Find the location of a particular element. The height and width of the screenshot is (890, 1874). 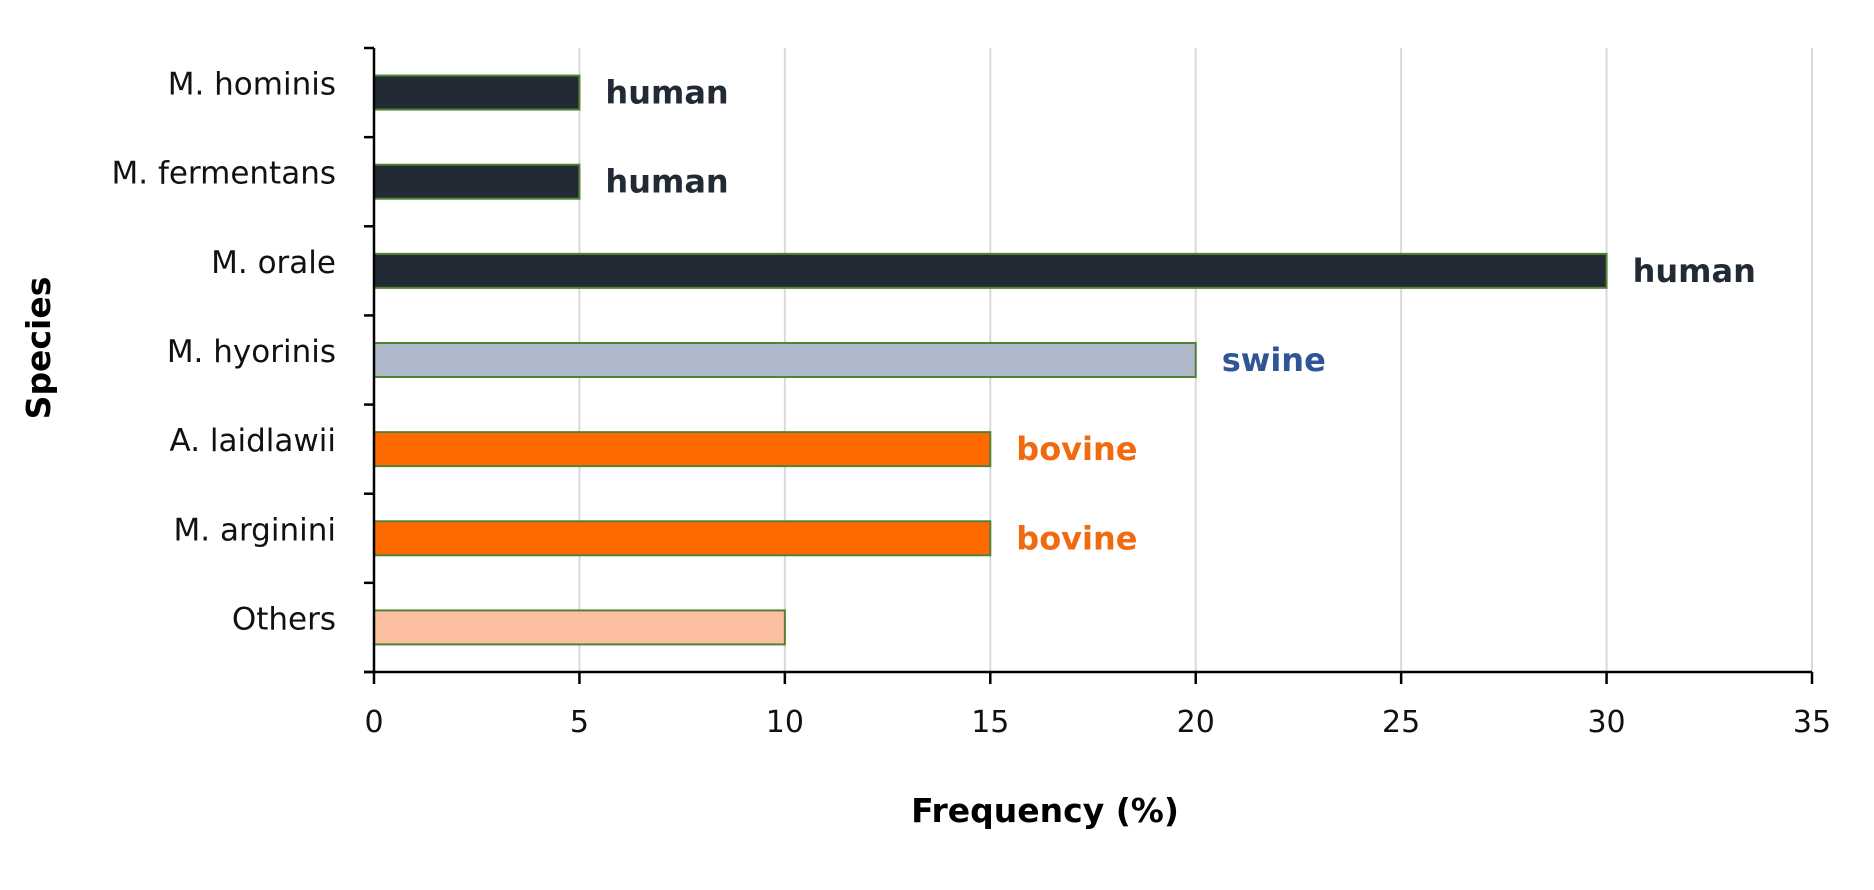

x-axis-title: Frequency (%) is located at coordinates (1045, 810).